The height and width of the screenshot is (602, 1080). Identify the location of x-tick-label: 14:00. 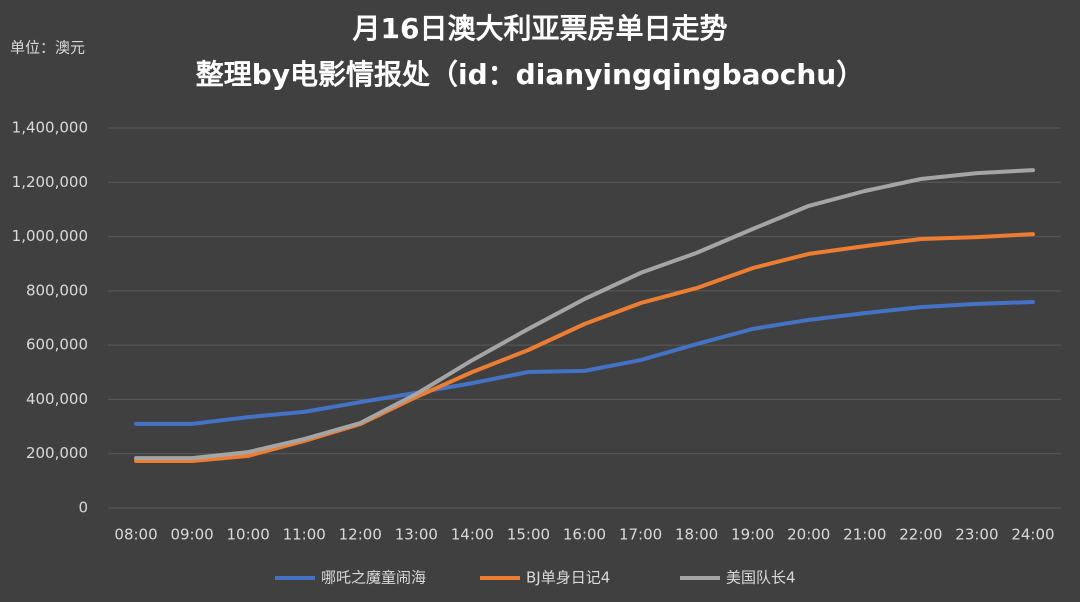
(472, 535).